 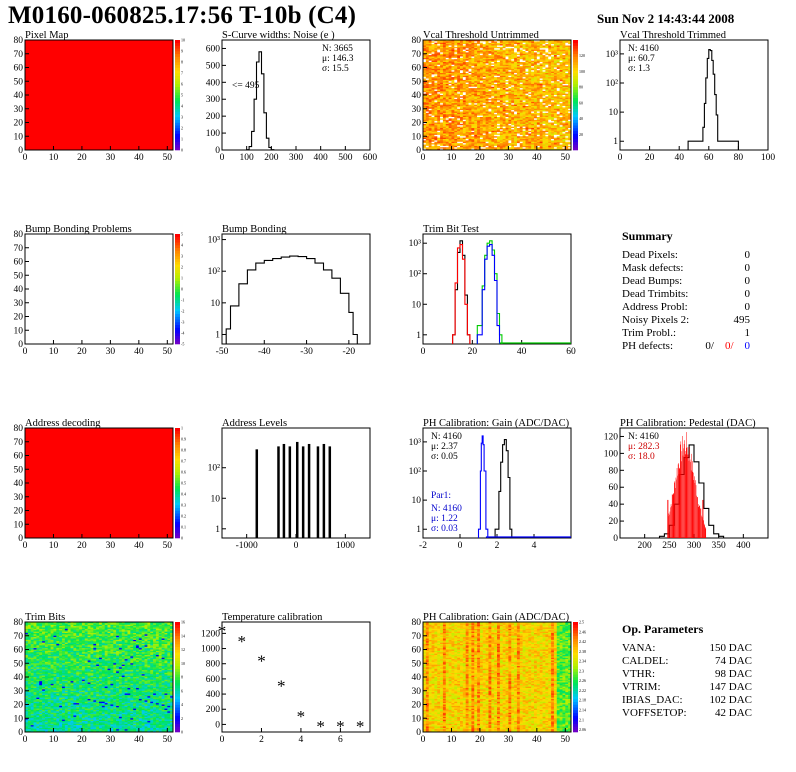 What do you see at coordinates (417, 82) in the screenshot?
I see `y-tick-label: 50` at bounding box center [417, 82].